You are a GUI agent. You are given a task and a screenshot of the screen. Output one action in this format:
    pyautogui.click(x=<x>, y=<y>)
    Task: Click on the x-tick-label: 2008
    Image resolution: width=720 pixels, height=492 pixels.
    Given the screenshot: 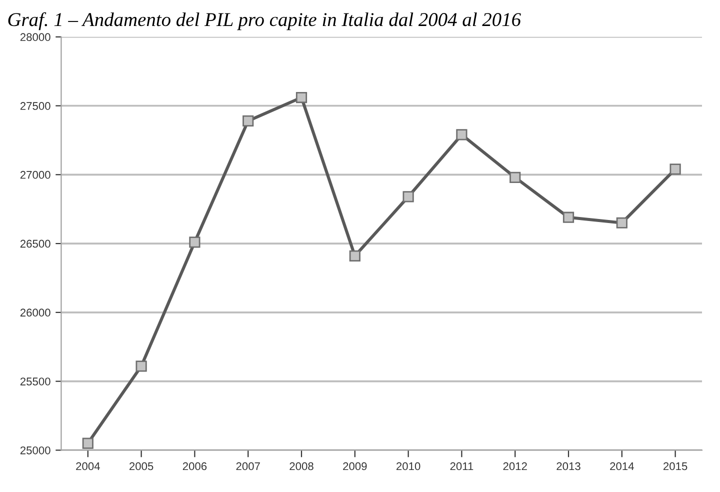 What is the action you would take?
    pyautogui.click(x=302, y=466)
    